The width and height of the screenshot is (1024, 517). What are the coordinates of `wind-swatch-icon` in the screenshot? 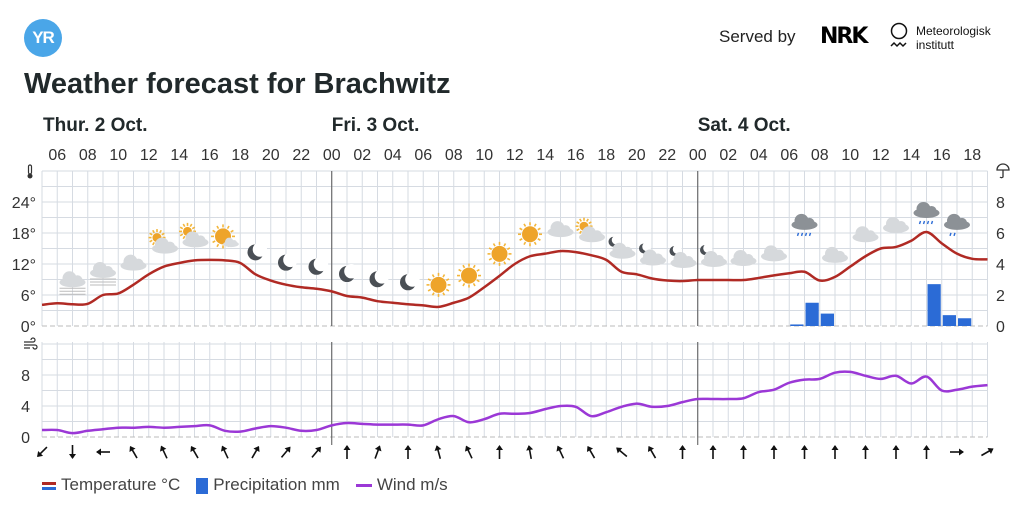 It's located at (363, 485).